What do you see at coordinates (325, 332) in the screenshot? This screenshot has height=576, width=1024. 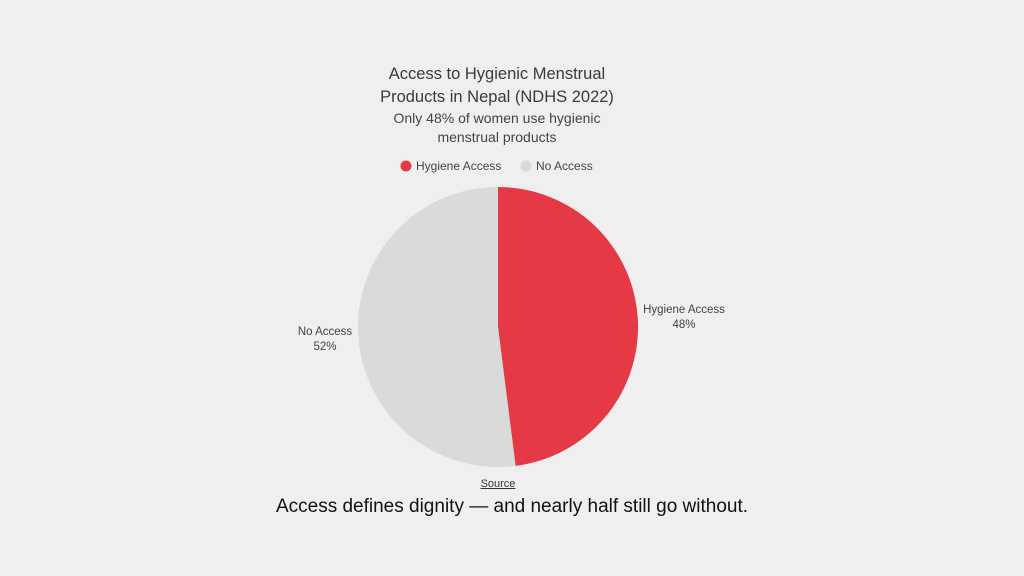 I see `slice-label-no-access-name: No Access` at bounding box center [325, 332].